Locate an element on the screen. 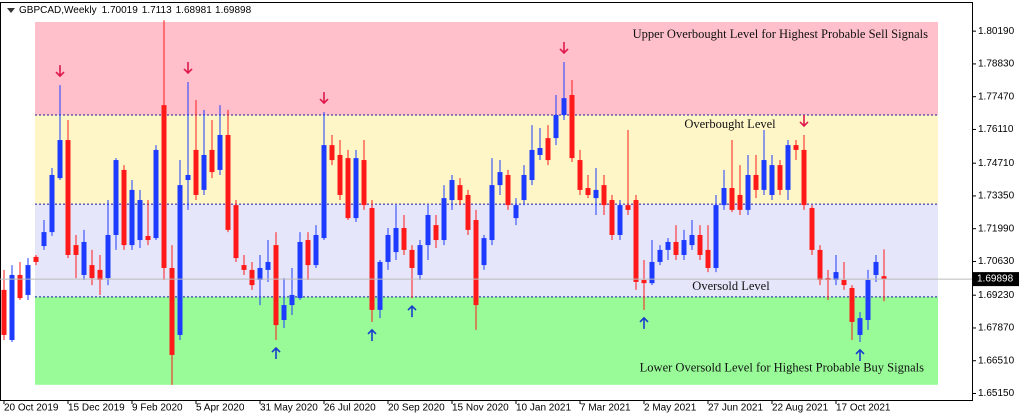  open-value: 1.70019 is located at coordinates (120, 10).